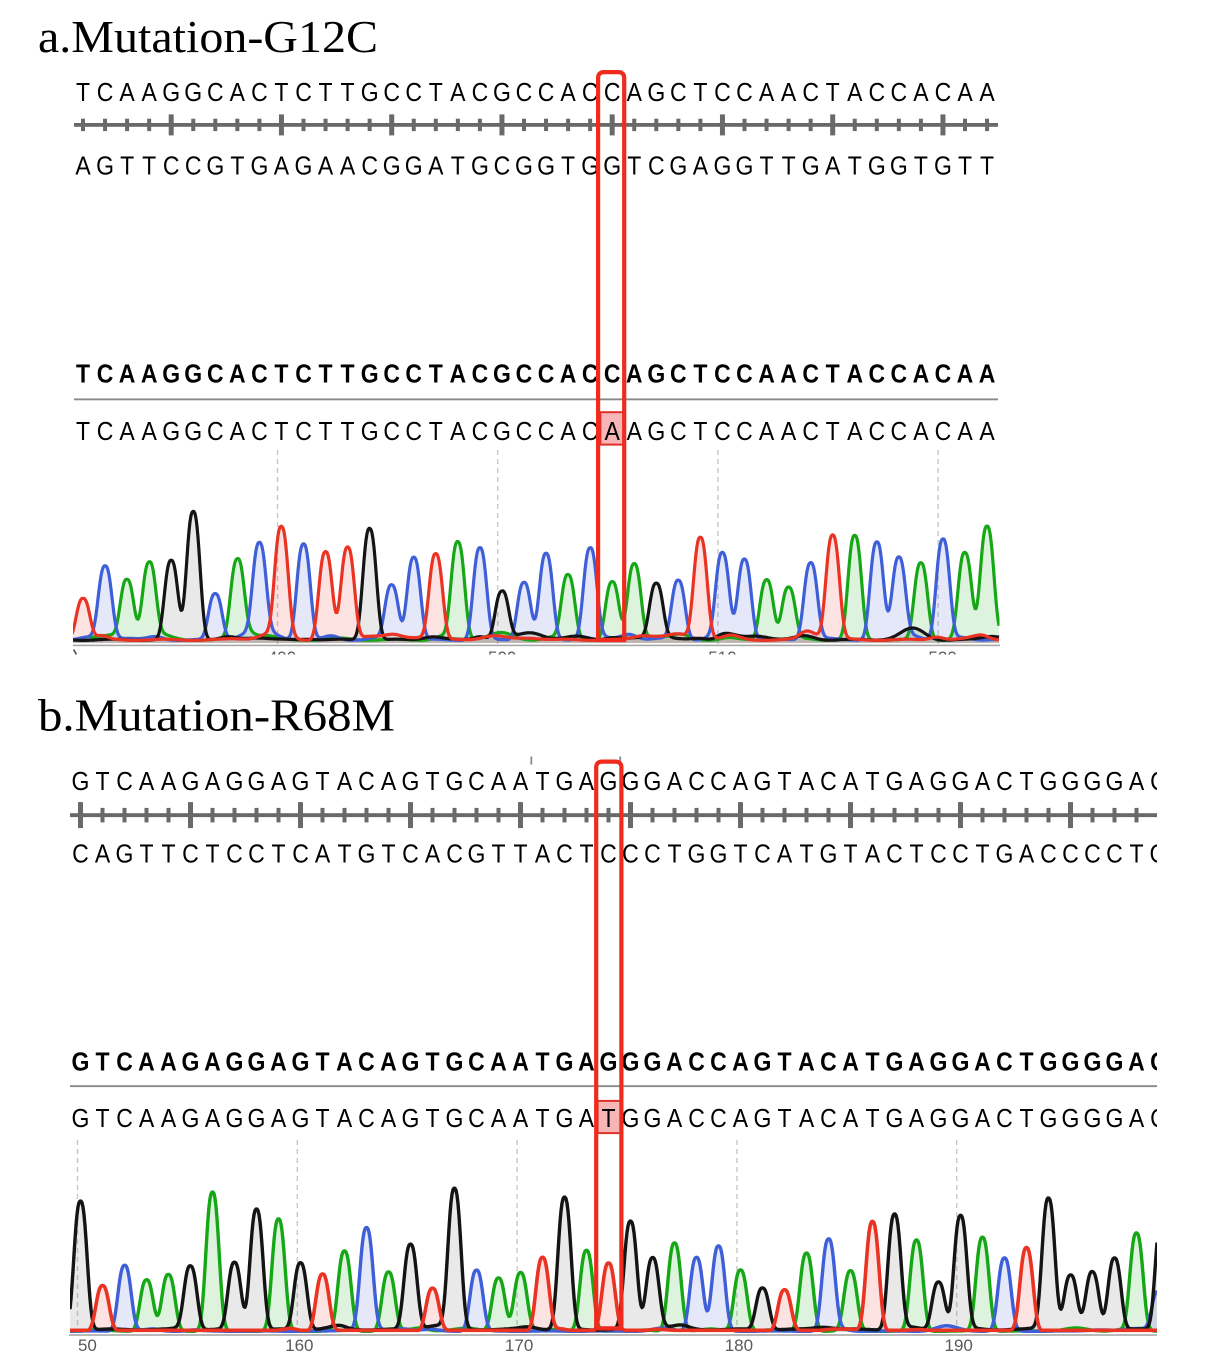 This screenshot has width=1227, height=1354. I want to click on svg-text: 490, so click(282, 657).